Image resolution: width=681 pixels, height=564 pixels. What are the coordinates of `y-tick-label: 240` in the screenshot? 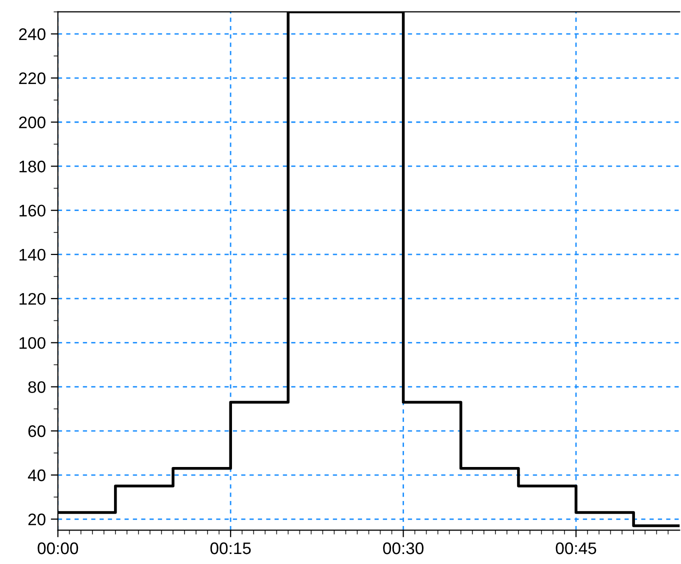 It's located at (32, 34).